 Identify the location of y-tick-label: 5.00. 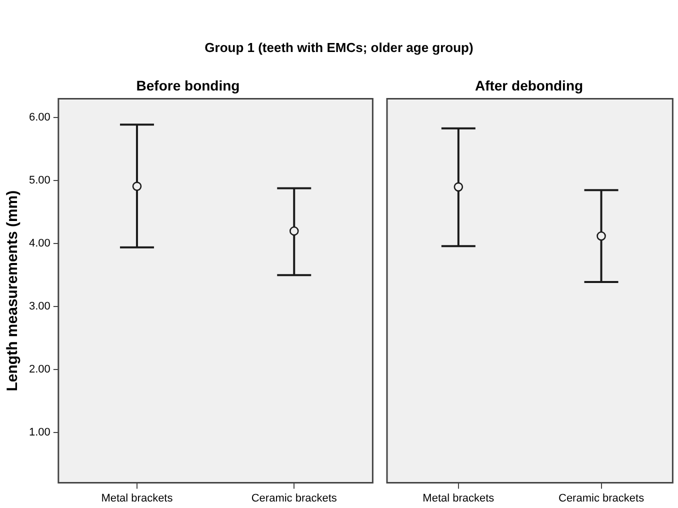
(39, 180).